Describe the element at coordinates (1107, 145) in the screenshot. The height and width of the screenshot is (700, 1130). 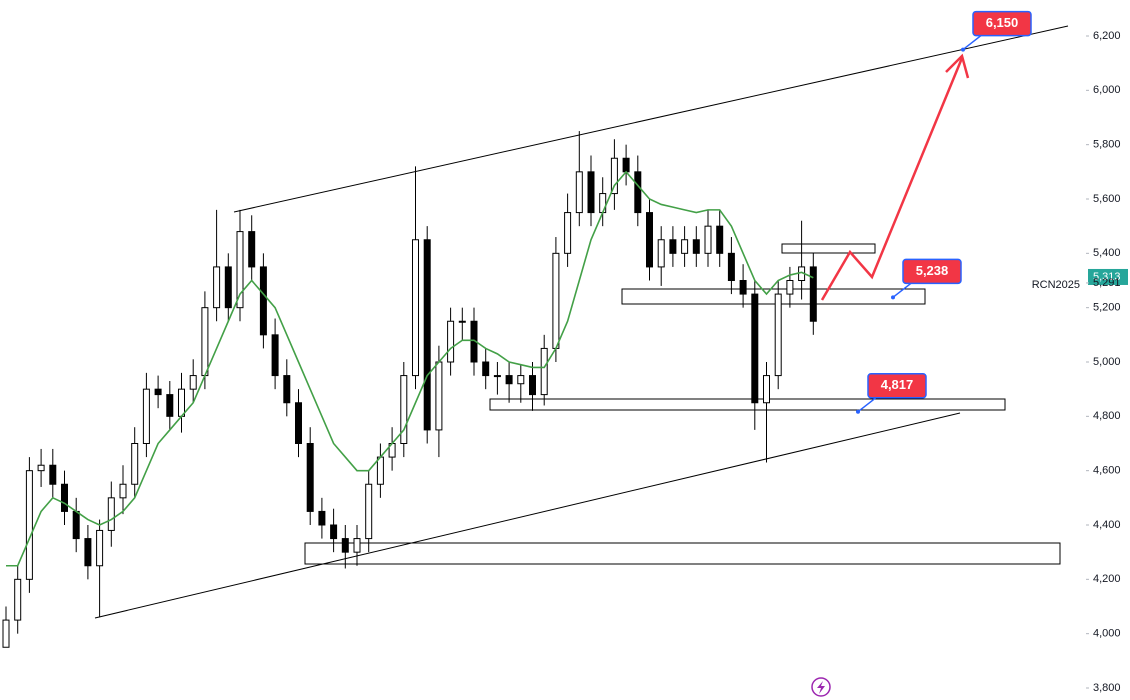
I see `y-tick-label: 5,800` at that location.